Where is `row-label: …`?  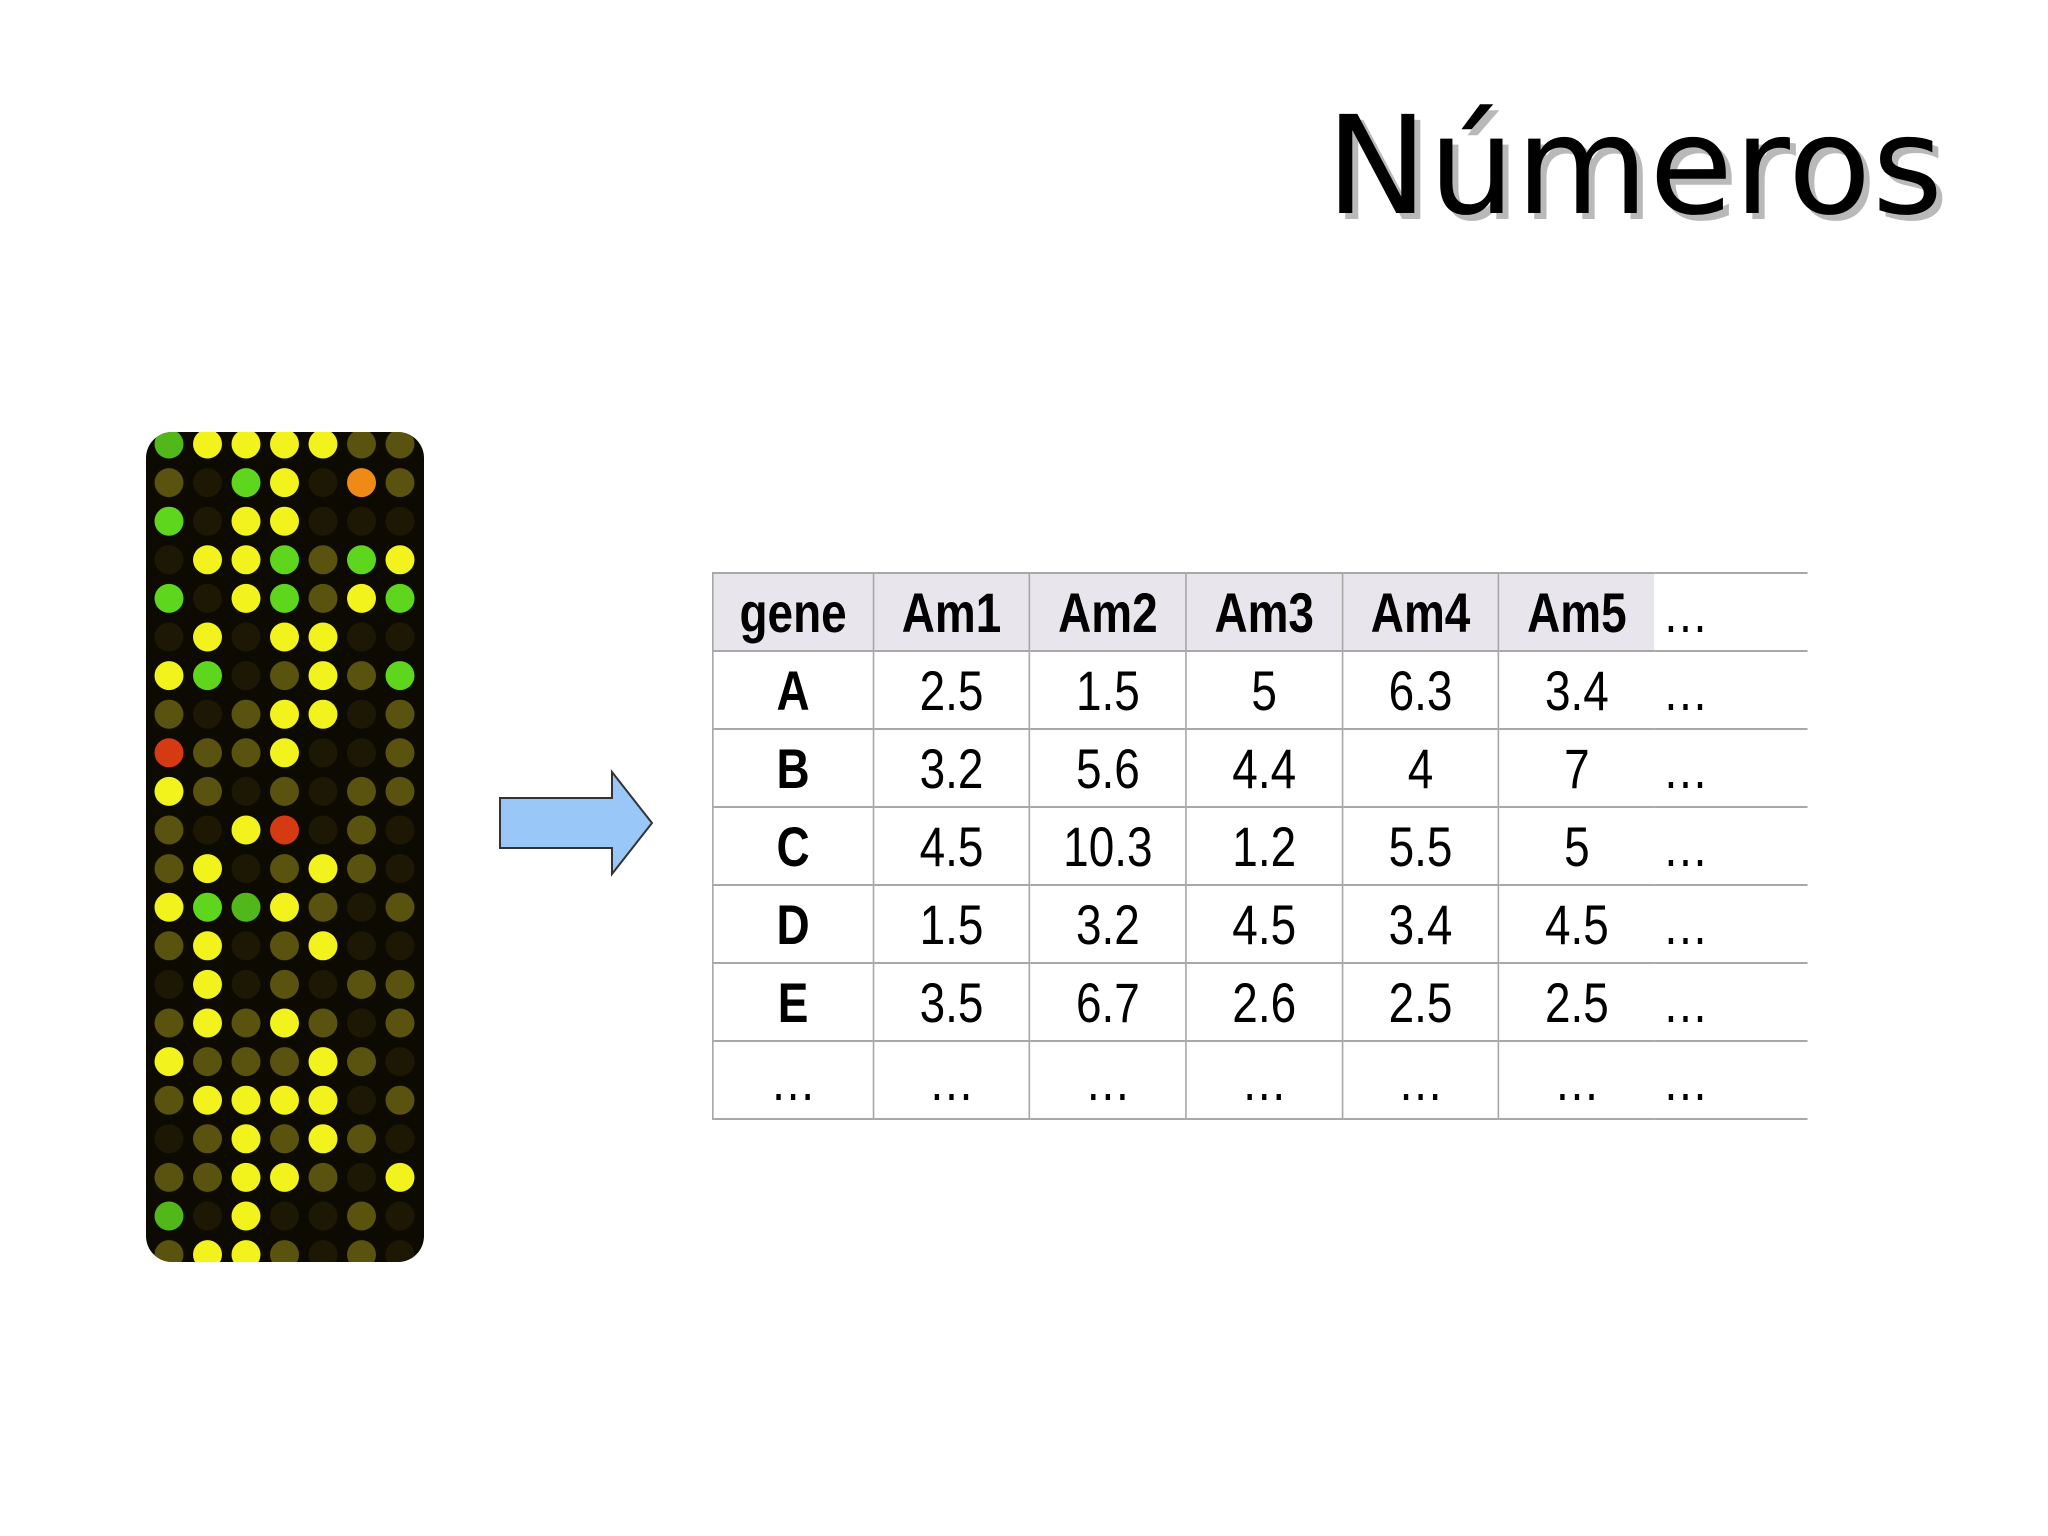 row-label: … is located at coordinates (793, 1080).